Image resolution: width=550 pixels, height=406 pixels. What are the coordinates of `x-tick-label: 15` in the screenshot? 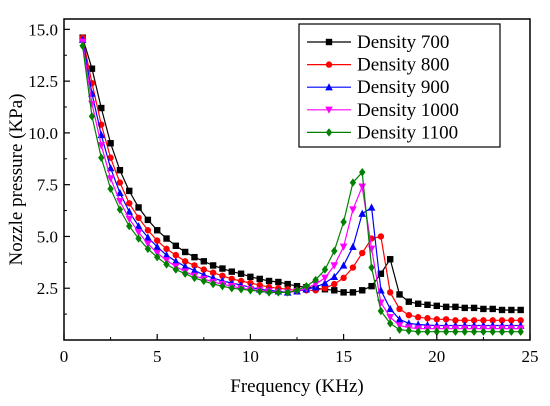 It's located at (343, 356).